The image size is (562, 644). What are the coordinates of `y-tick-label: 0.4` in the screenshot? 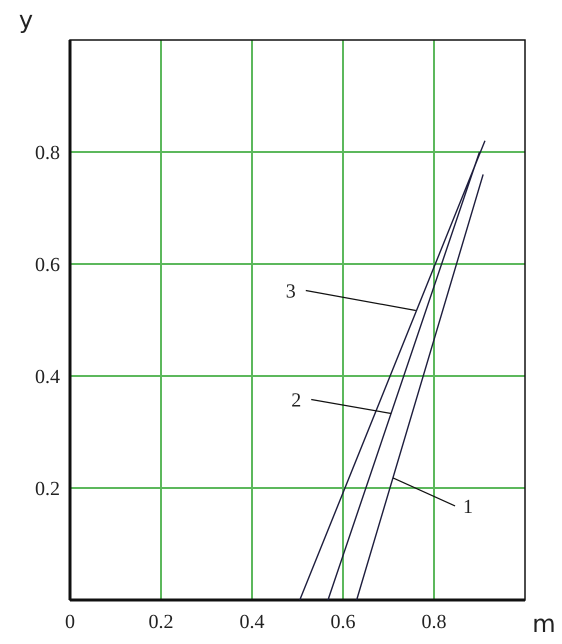 It's located at (47, 377).